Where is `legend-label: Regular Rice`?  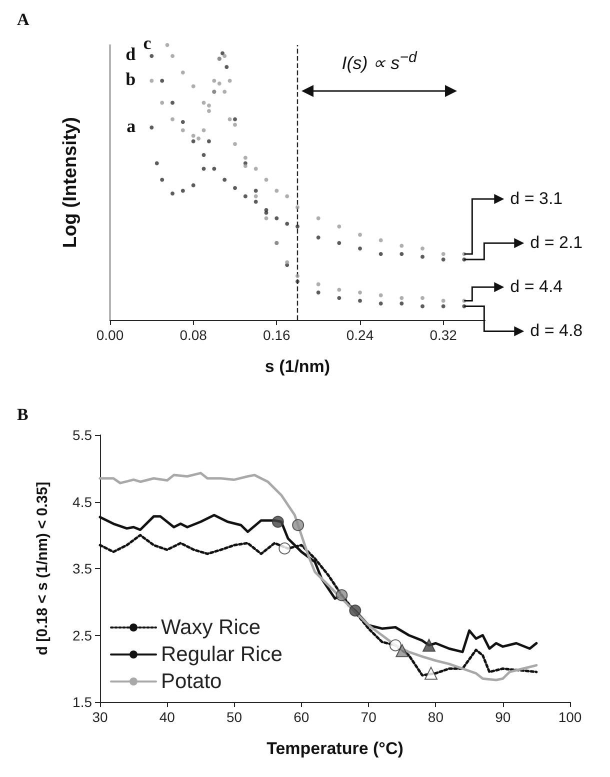 legend-label: Regular Rice is located at coordinates (221, 654).